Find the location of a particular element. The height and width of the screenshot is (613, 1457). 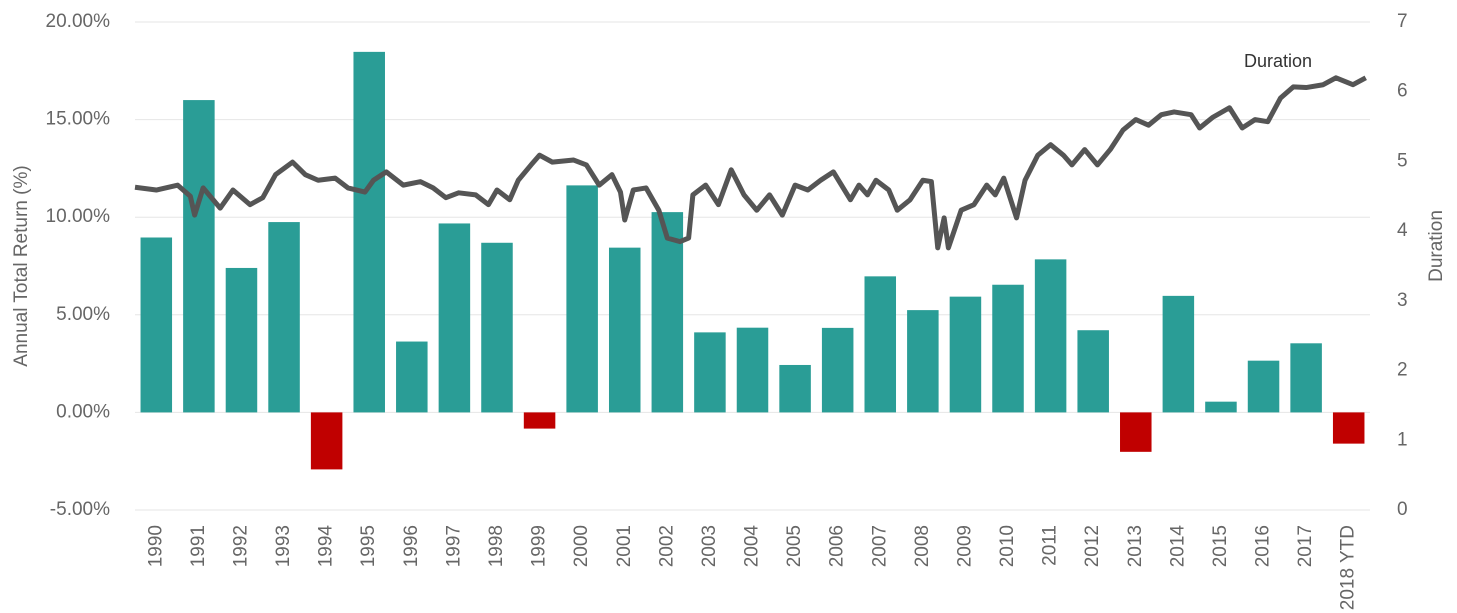

x-tick-label: 2015 is located at coordinates (1220, 546).